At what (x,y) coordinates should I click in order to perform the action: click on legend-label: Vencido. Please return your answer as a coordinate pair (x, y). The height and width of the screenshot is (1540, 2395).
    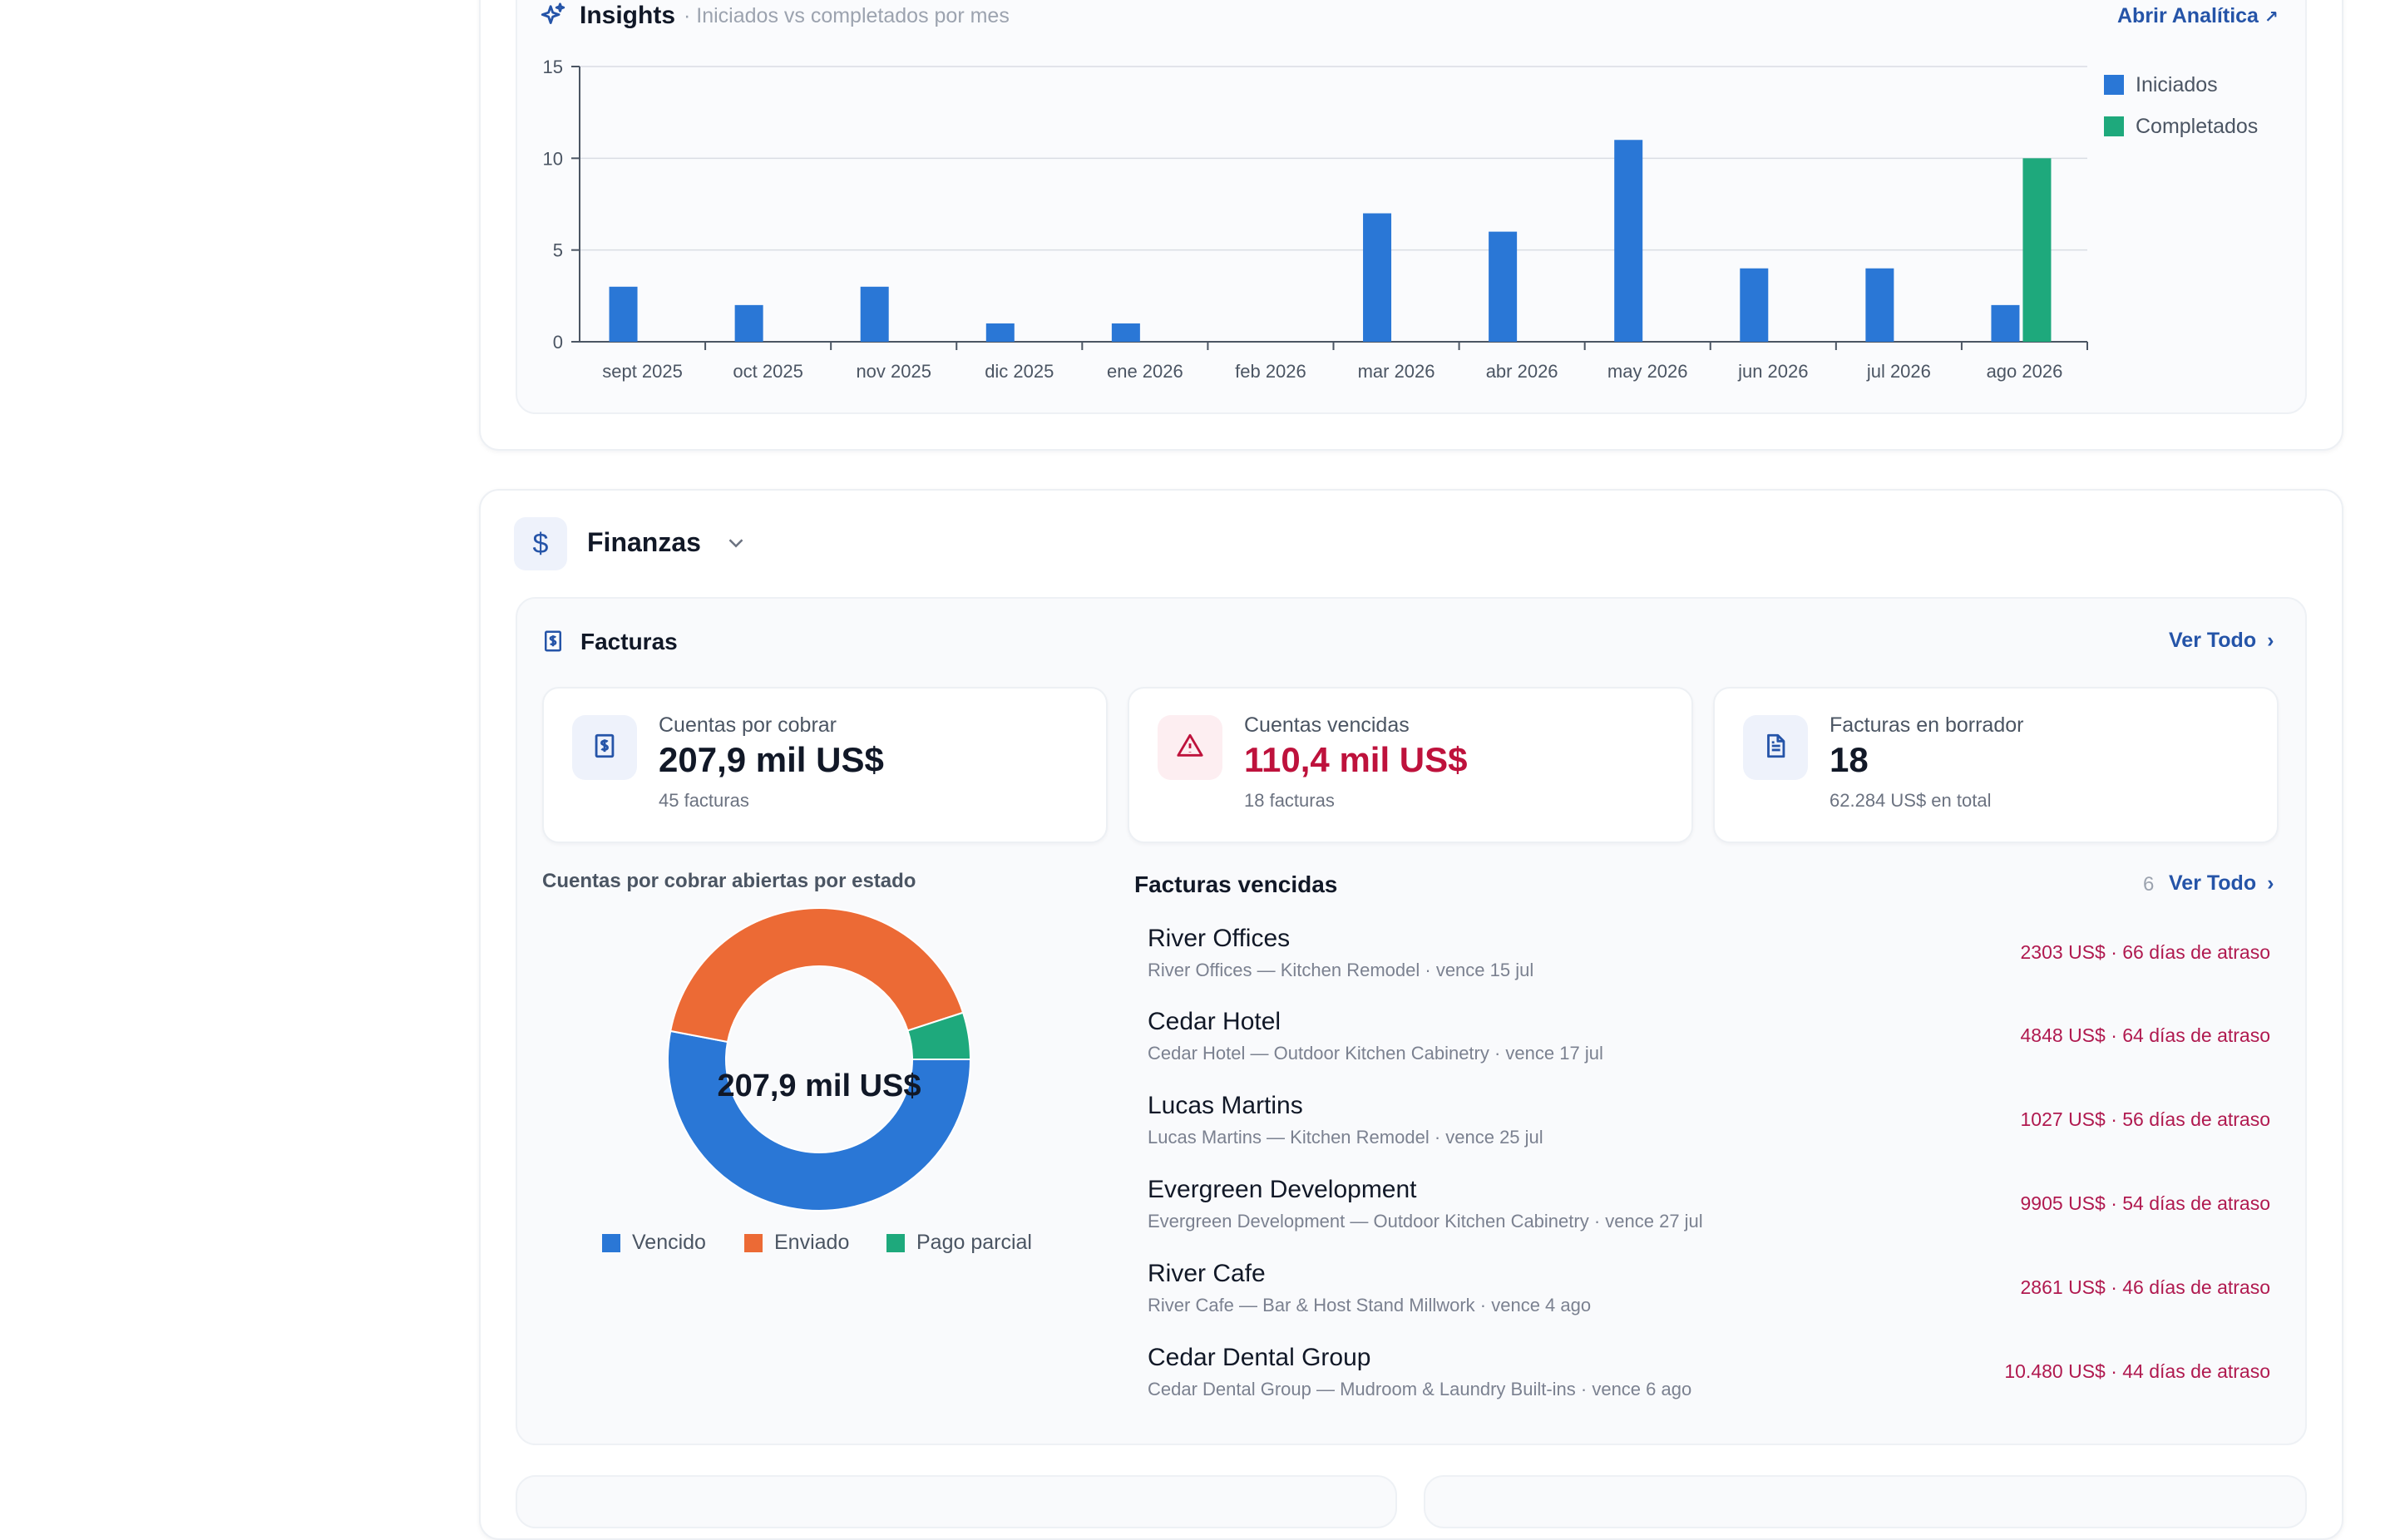
    Looking at the image, I should click on (669, 1242).